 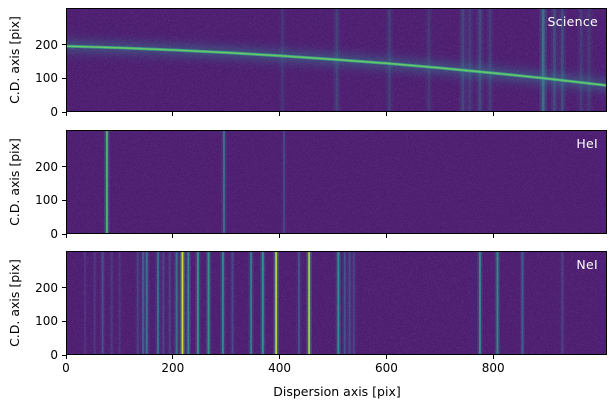 I want to click on x-tick-label: 800, so click(x=493, y=368).